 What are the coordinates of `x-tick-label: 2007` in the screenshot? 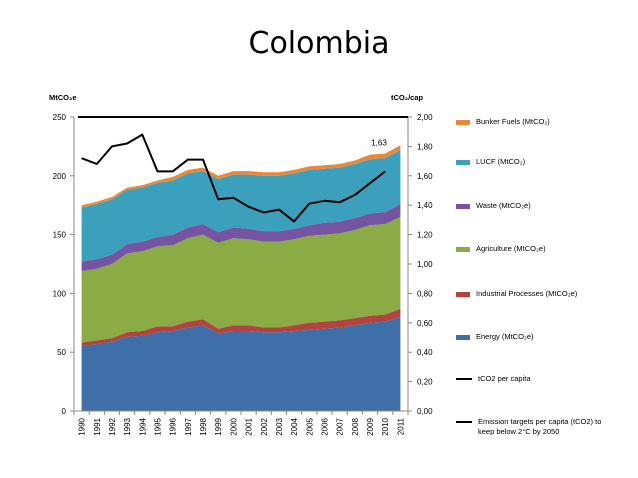 It's located at (340, 426).